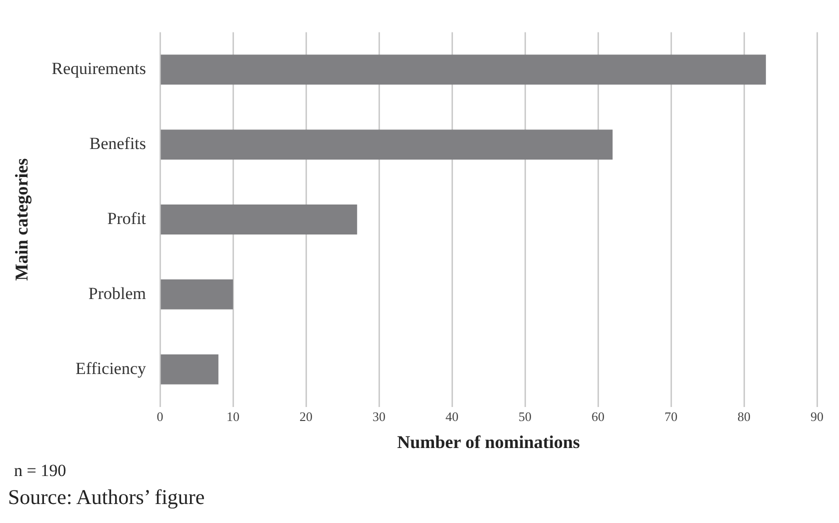 The image size is (839, 523). What do you see at coordinates (488, 442) in the screenshot?
I see `x-axis-title: Number of nominations` at bounding box center [488, 442].